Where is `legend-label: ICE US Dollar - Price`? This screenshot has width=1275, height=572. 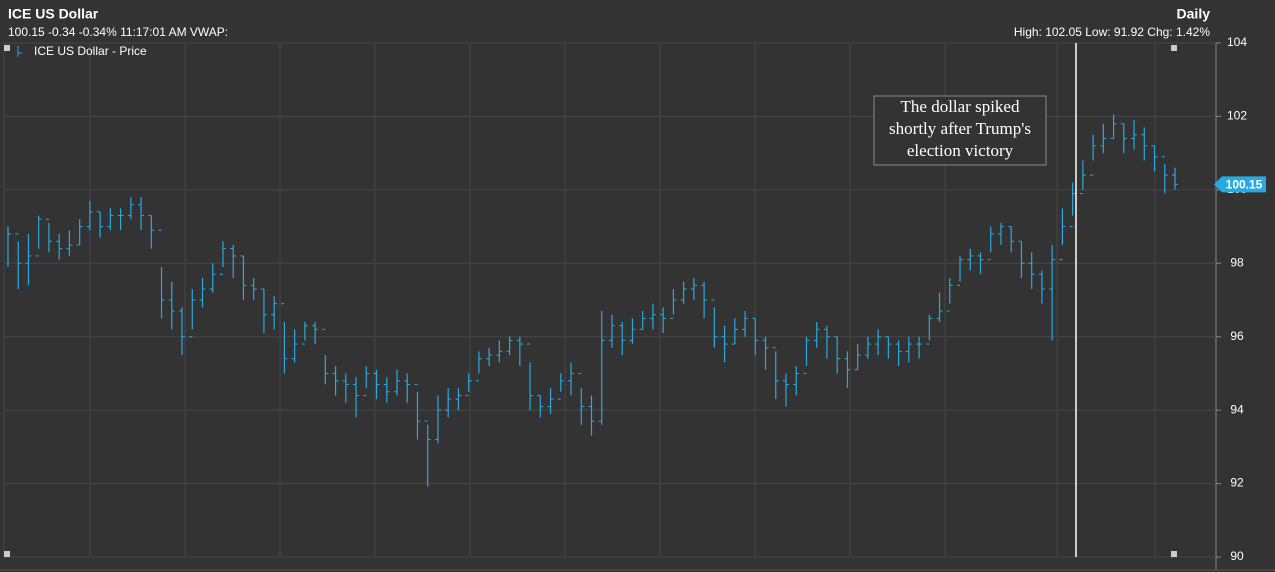
legend-label: ICE US Dollar - Price is located at coordinates (90, 51).